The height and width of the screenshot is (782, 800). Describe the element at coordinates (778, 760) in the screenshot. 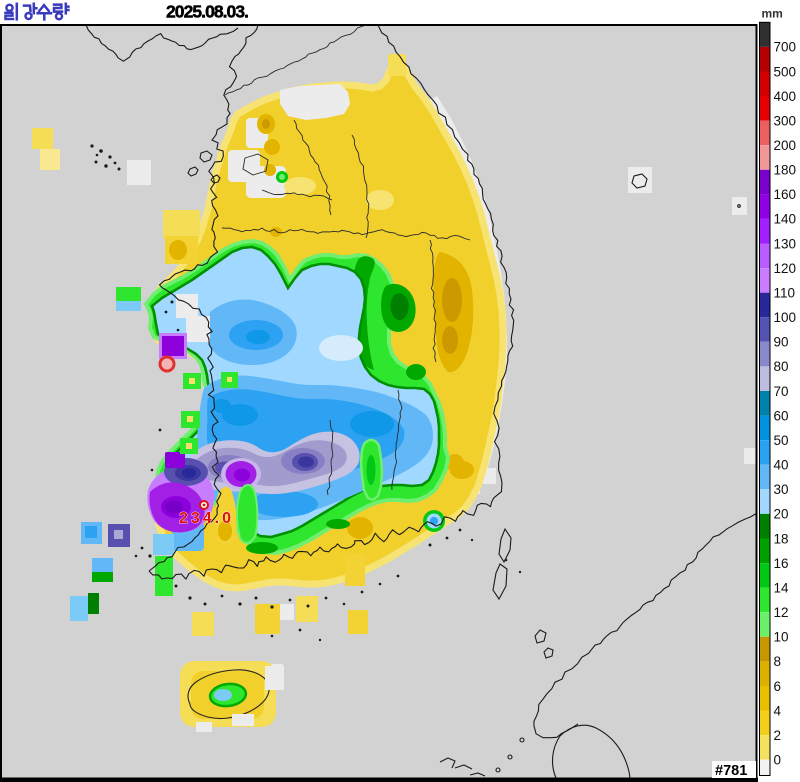

I see `svg-text: 0` at that location.